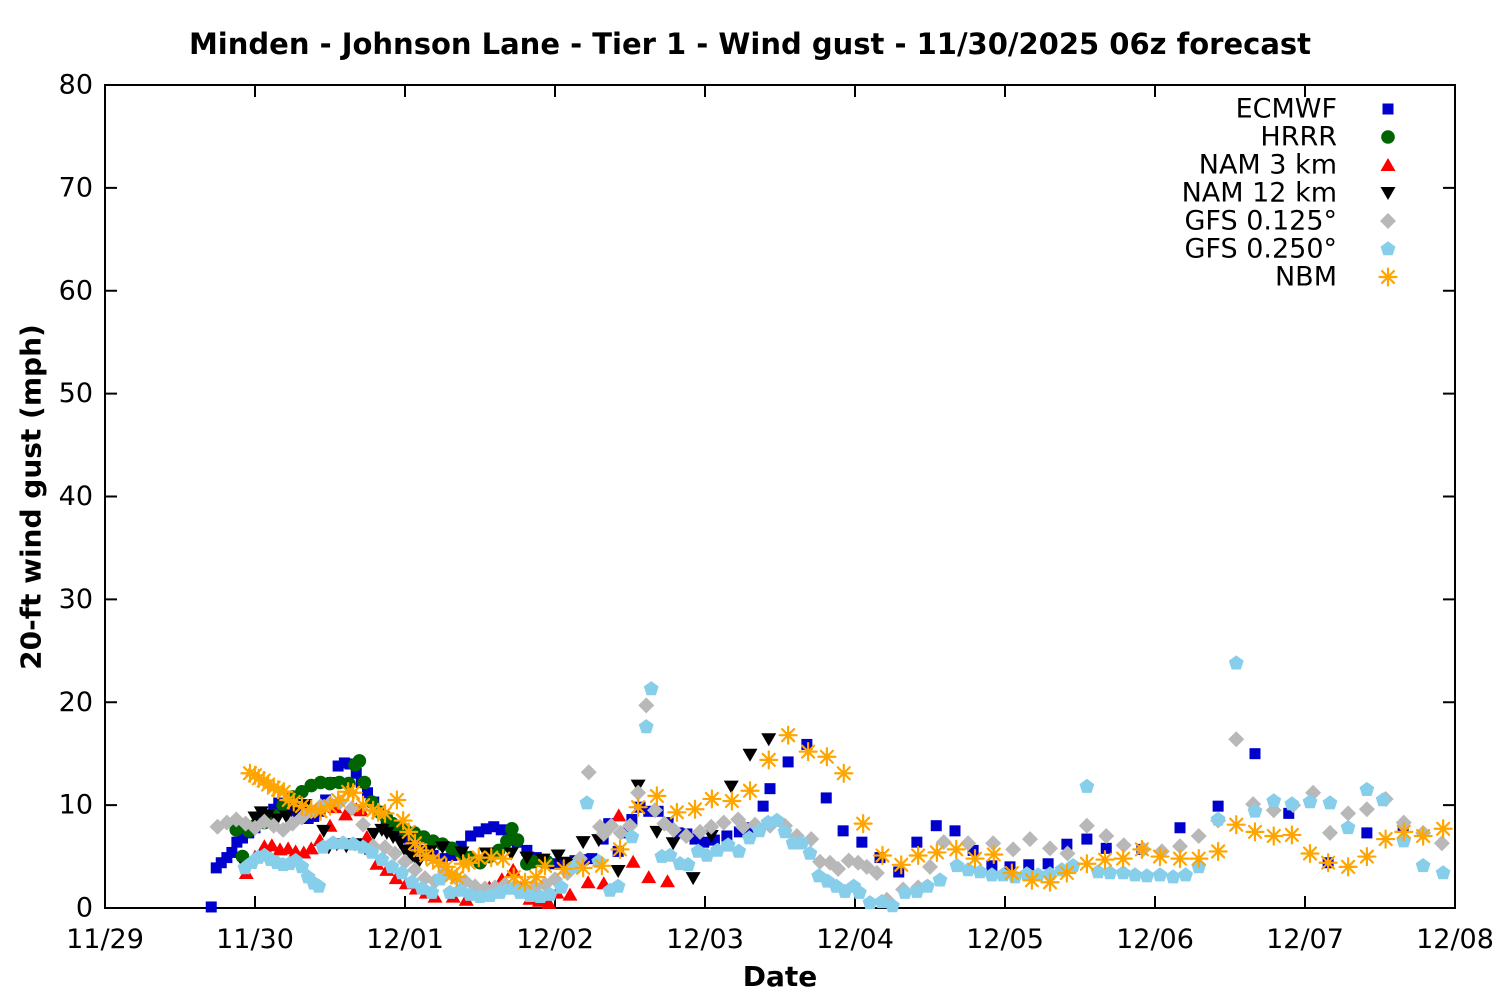  I want to click on legend-label-nam-3-km: NAM 3 km, so click(1268, 165).